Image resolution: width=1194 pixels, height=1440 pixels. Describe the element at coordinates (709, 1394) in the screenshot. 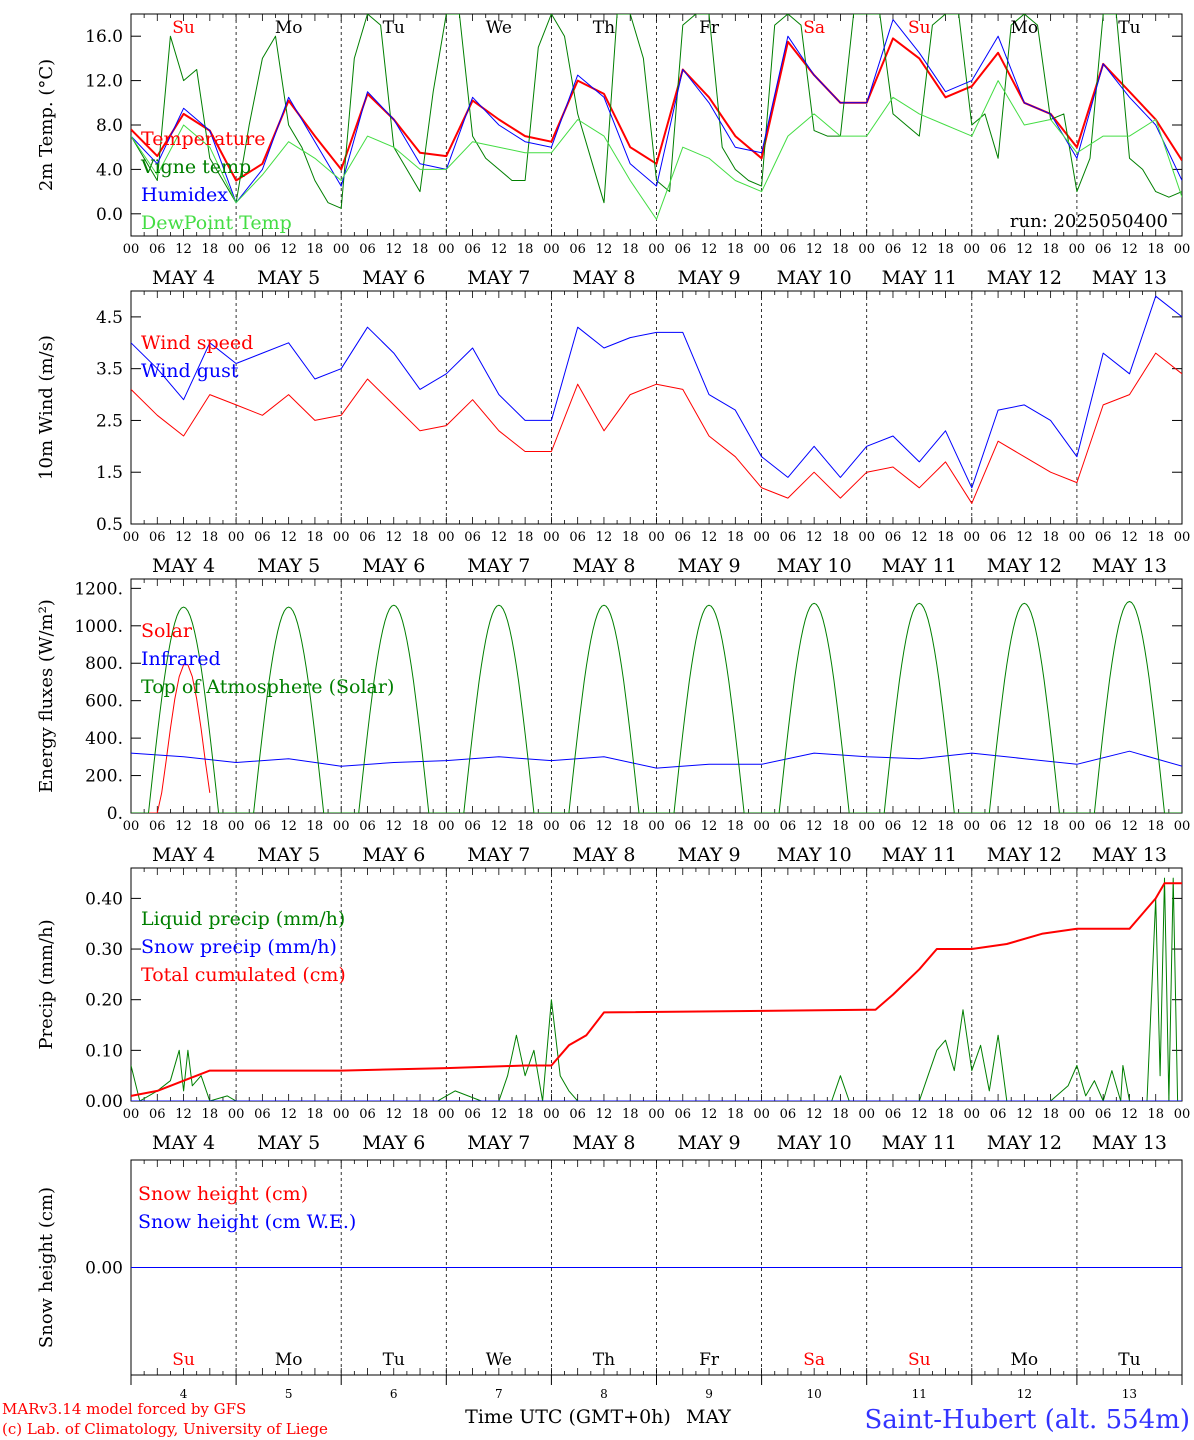

I see `day-number-label: 9` at that location.